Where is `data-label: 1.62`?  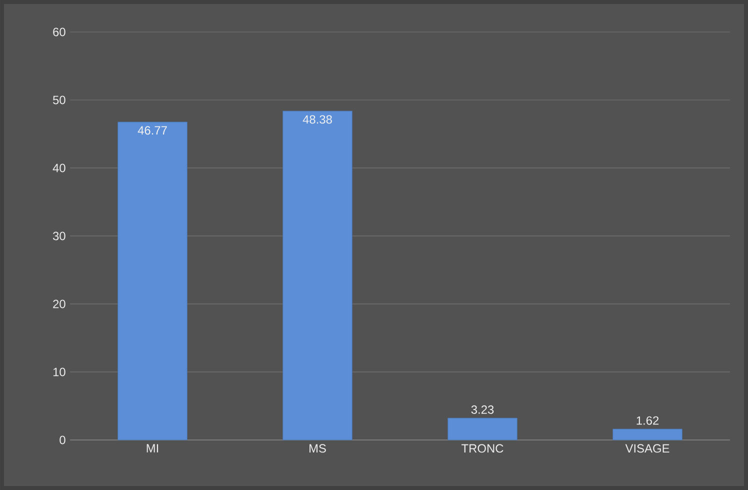
data-label: 1.62 is located at coordinates (647, 420).